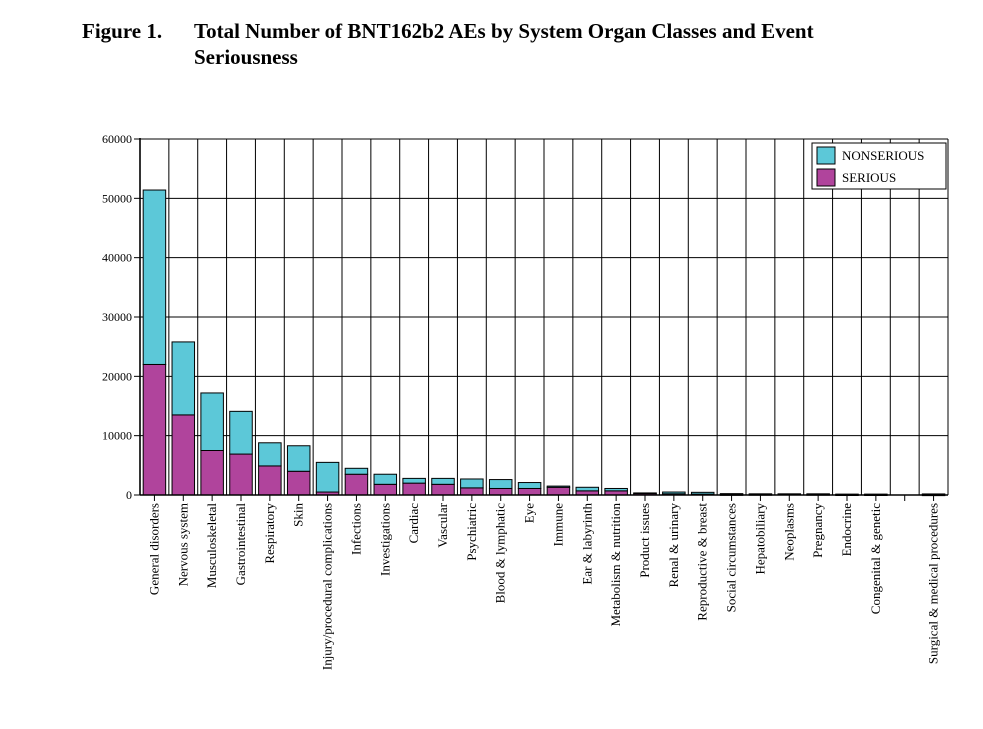 The width and height of the screenshot is (983, 729). Describe the element at coordinates (327, 586) in the screenshot. I see `x-tick-label-injury-procedural-complications: Injury/procedural complications` at that location.